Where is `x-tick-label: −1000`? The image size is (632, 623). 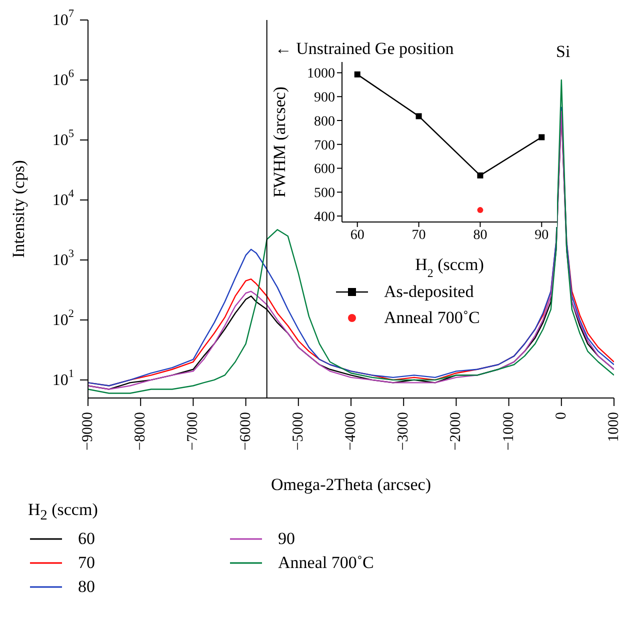
x-tick-label: −1000 is located at coordinates (508, 431).